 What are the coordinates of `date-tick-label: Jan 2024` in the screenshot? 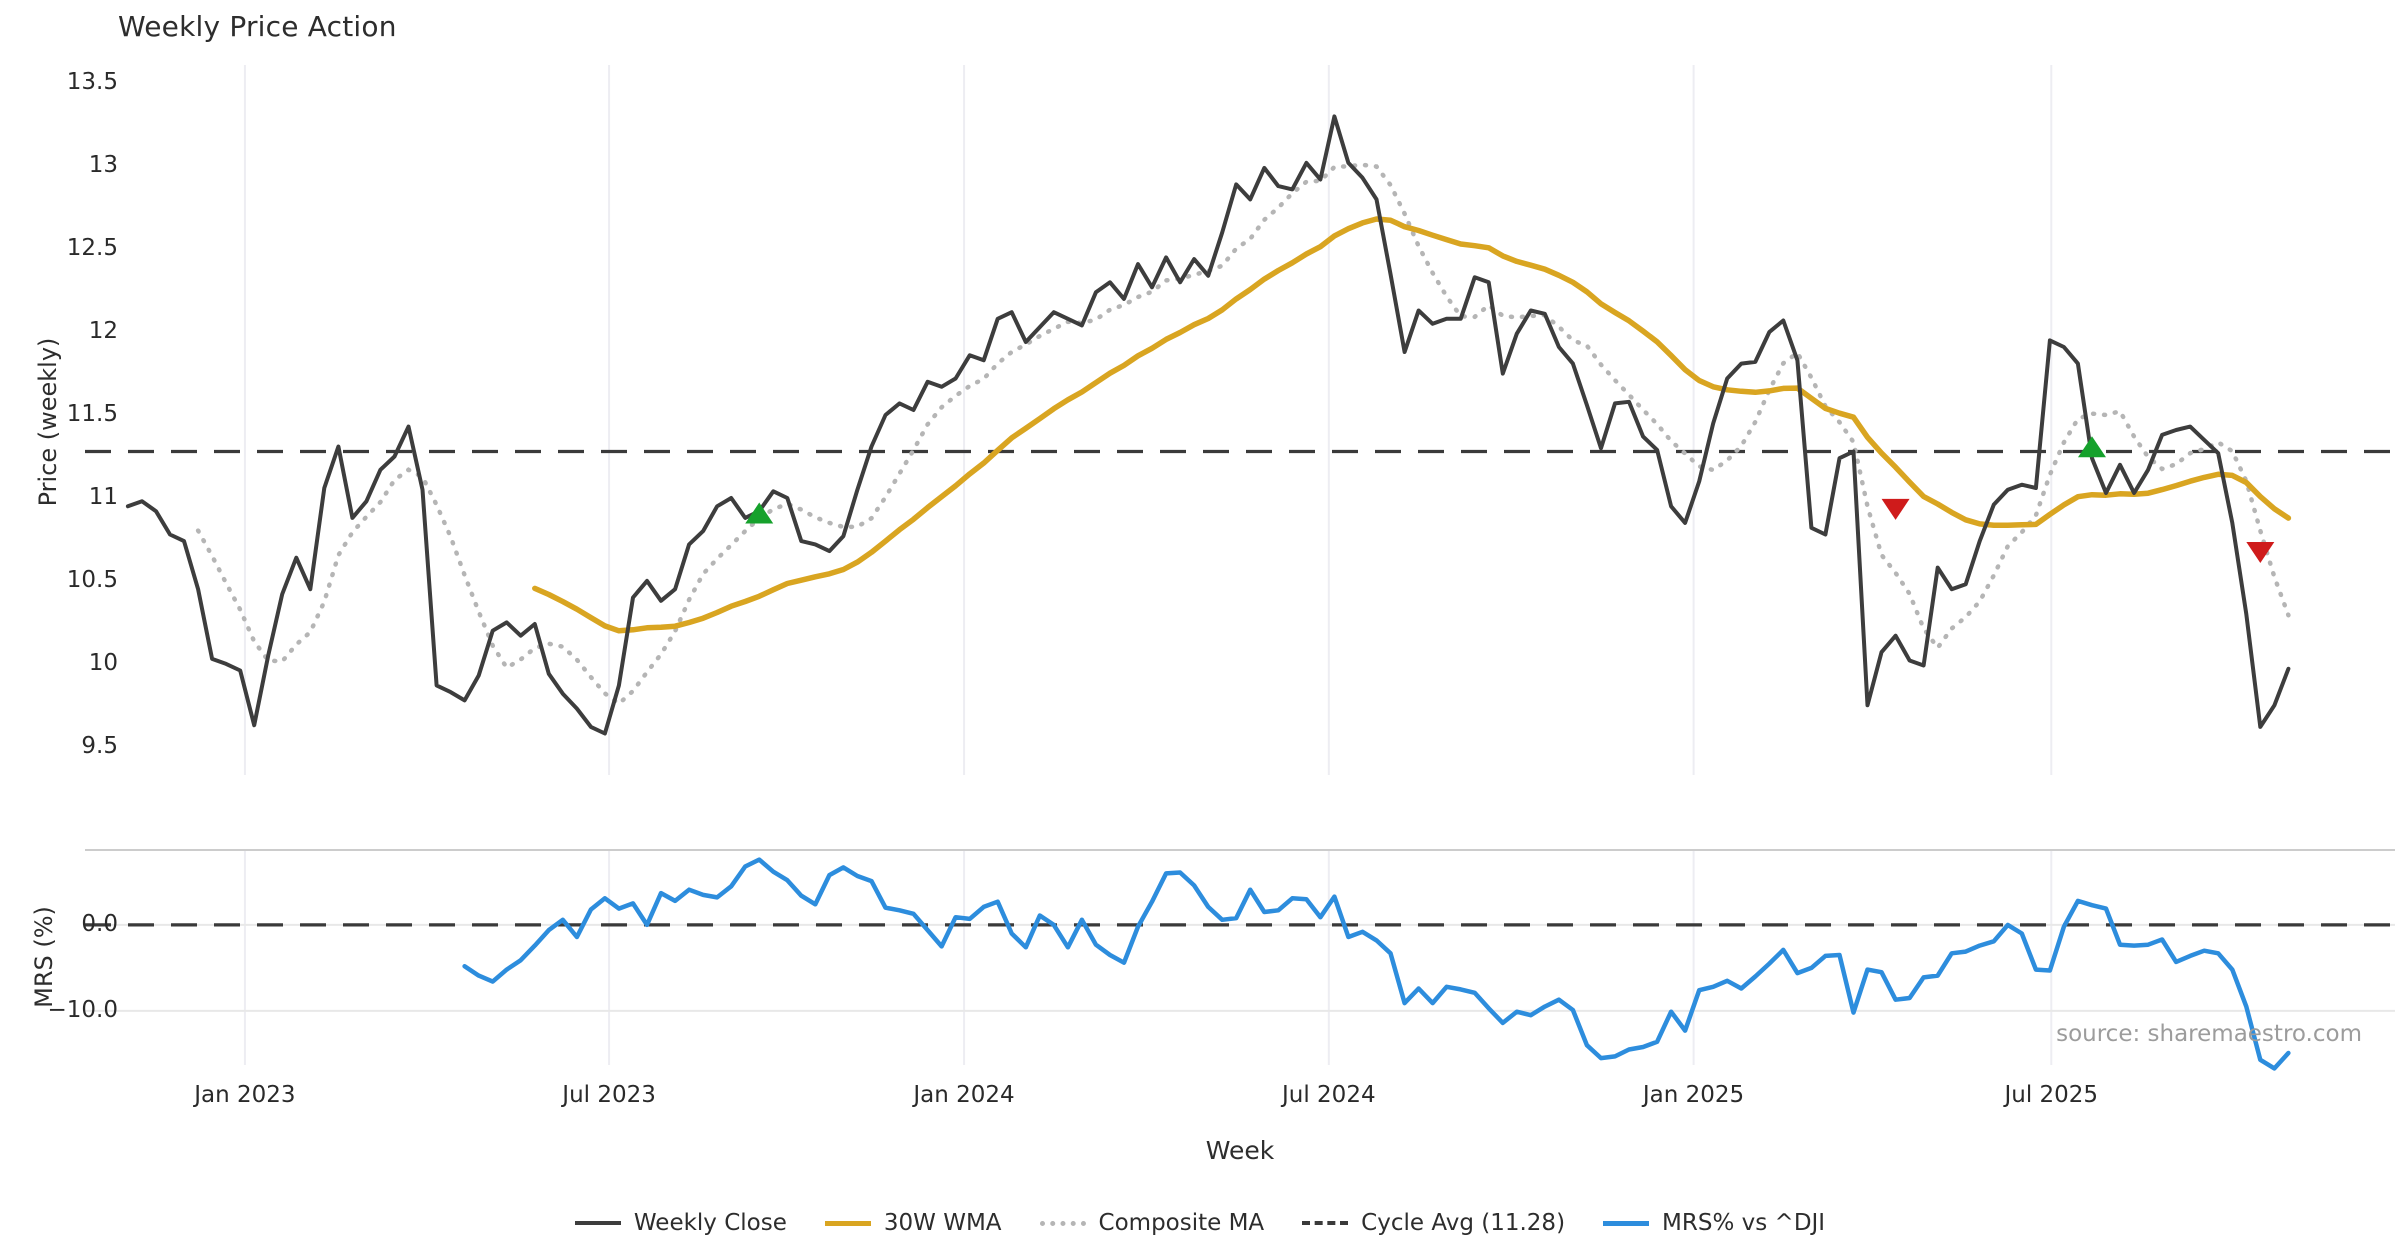 It's located at (964, 1095).